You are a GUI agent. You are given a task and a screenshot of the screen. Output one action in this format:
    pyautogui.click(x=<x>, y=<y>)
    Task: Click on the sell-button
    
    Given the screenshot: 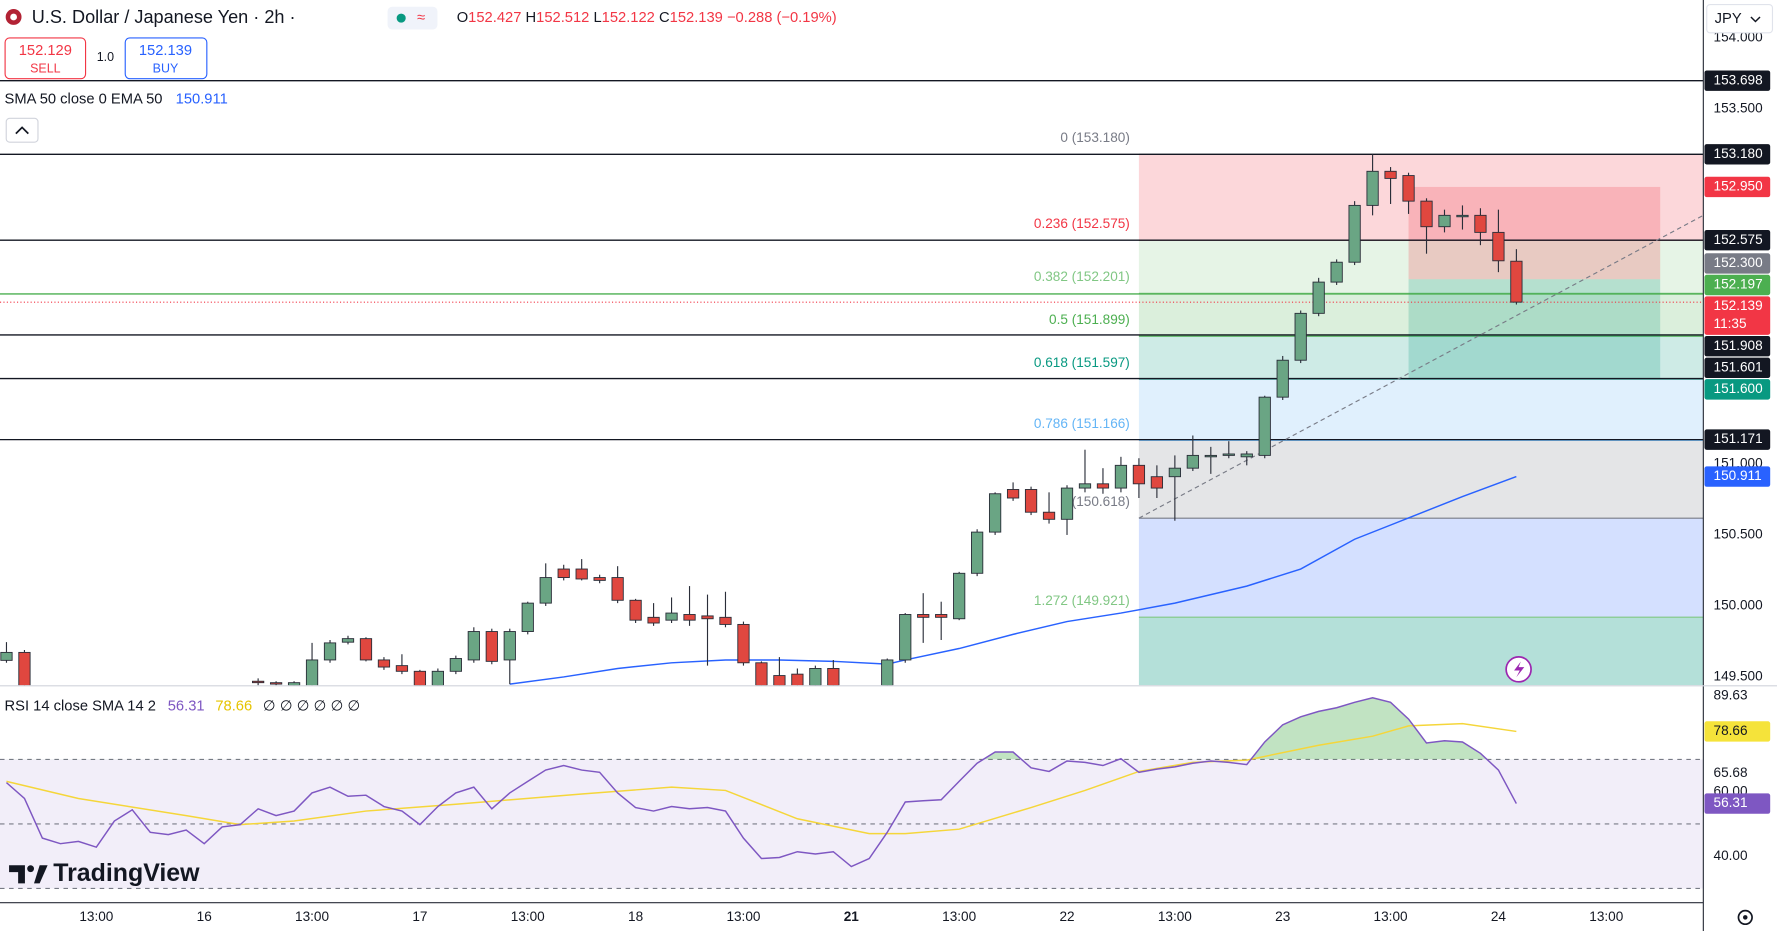 What is the action you would take?
    pyautogui.click(x=45, y=58)
    